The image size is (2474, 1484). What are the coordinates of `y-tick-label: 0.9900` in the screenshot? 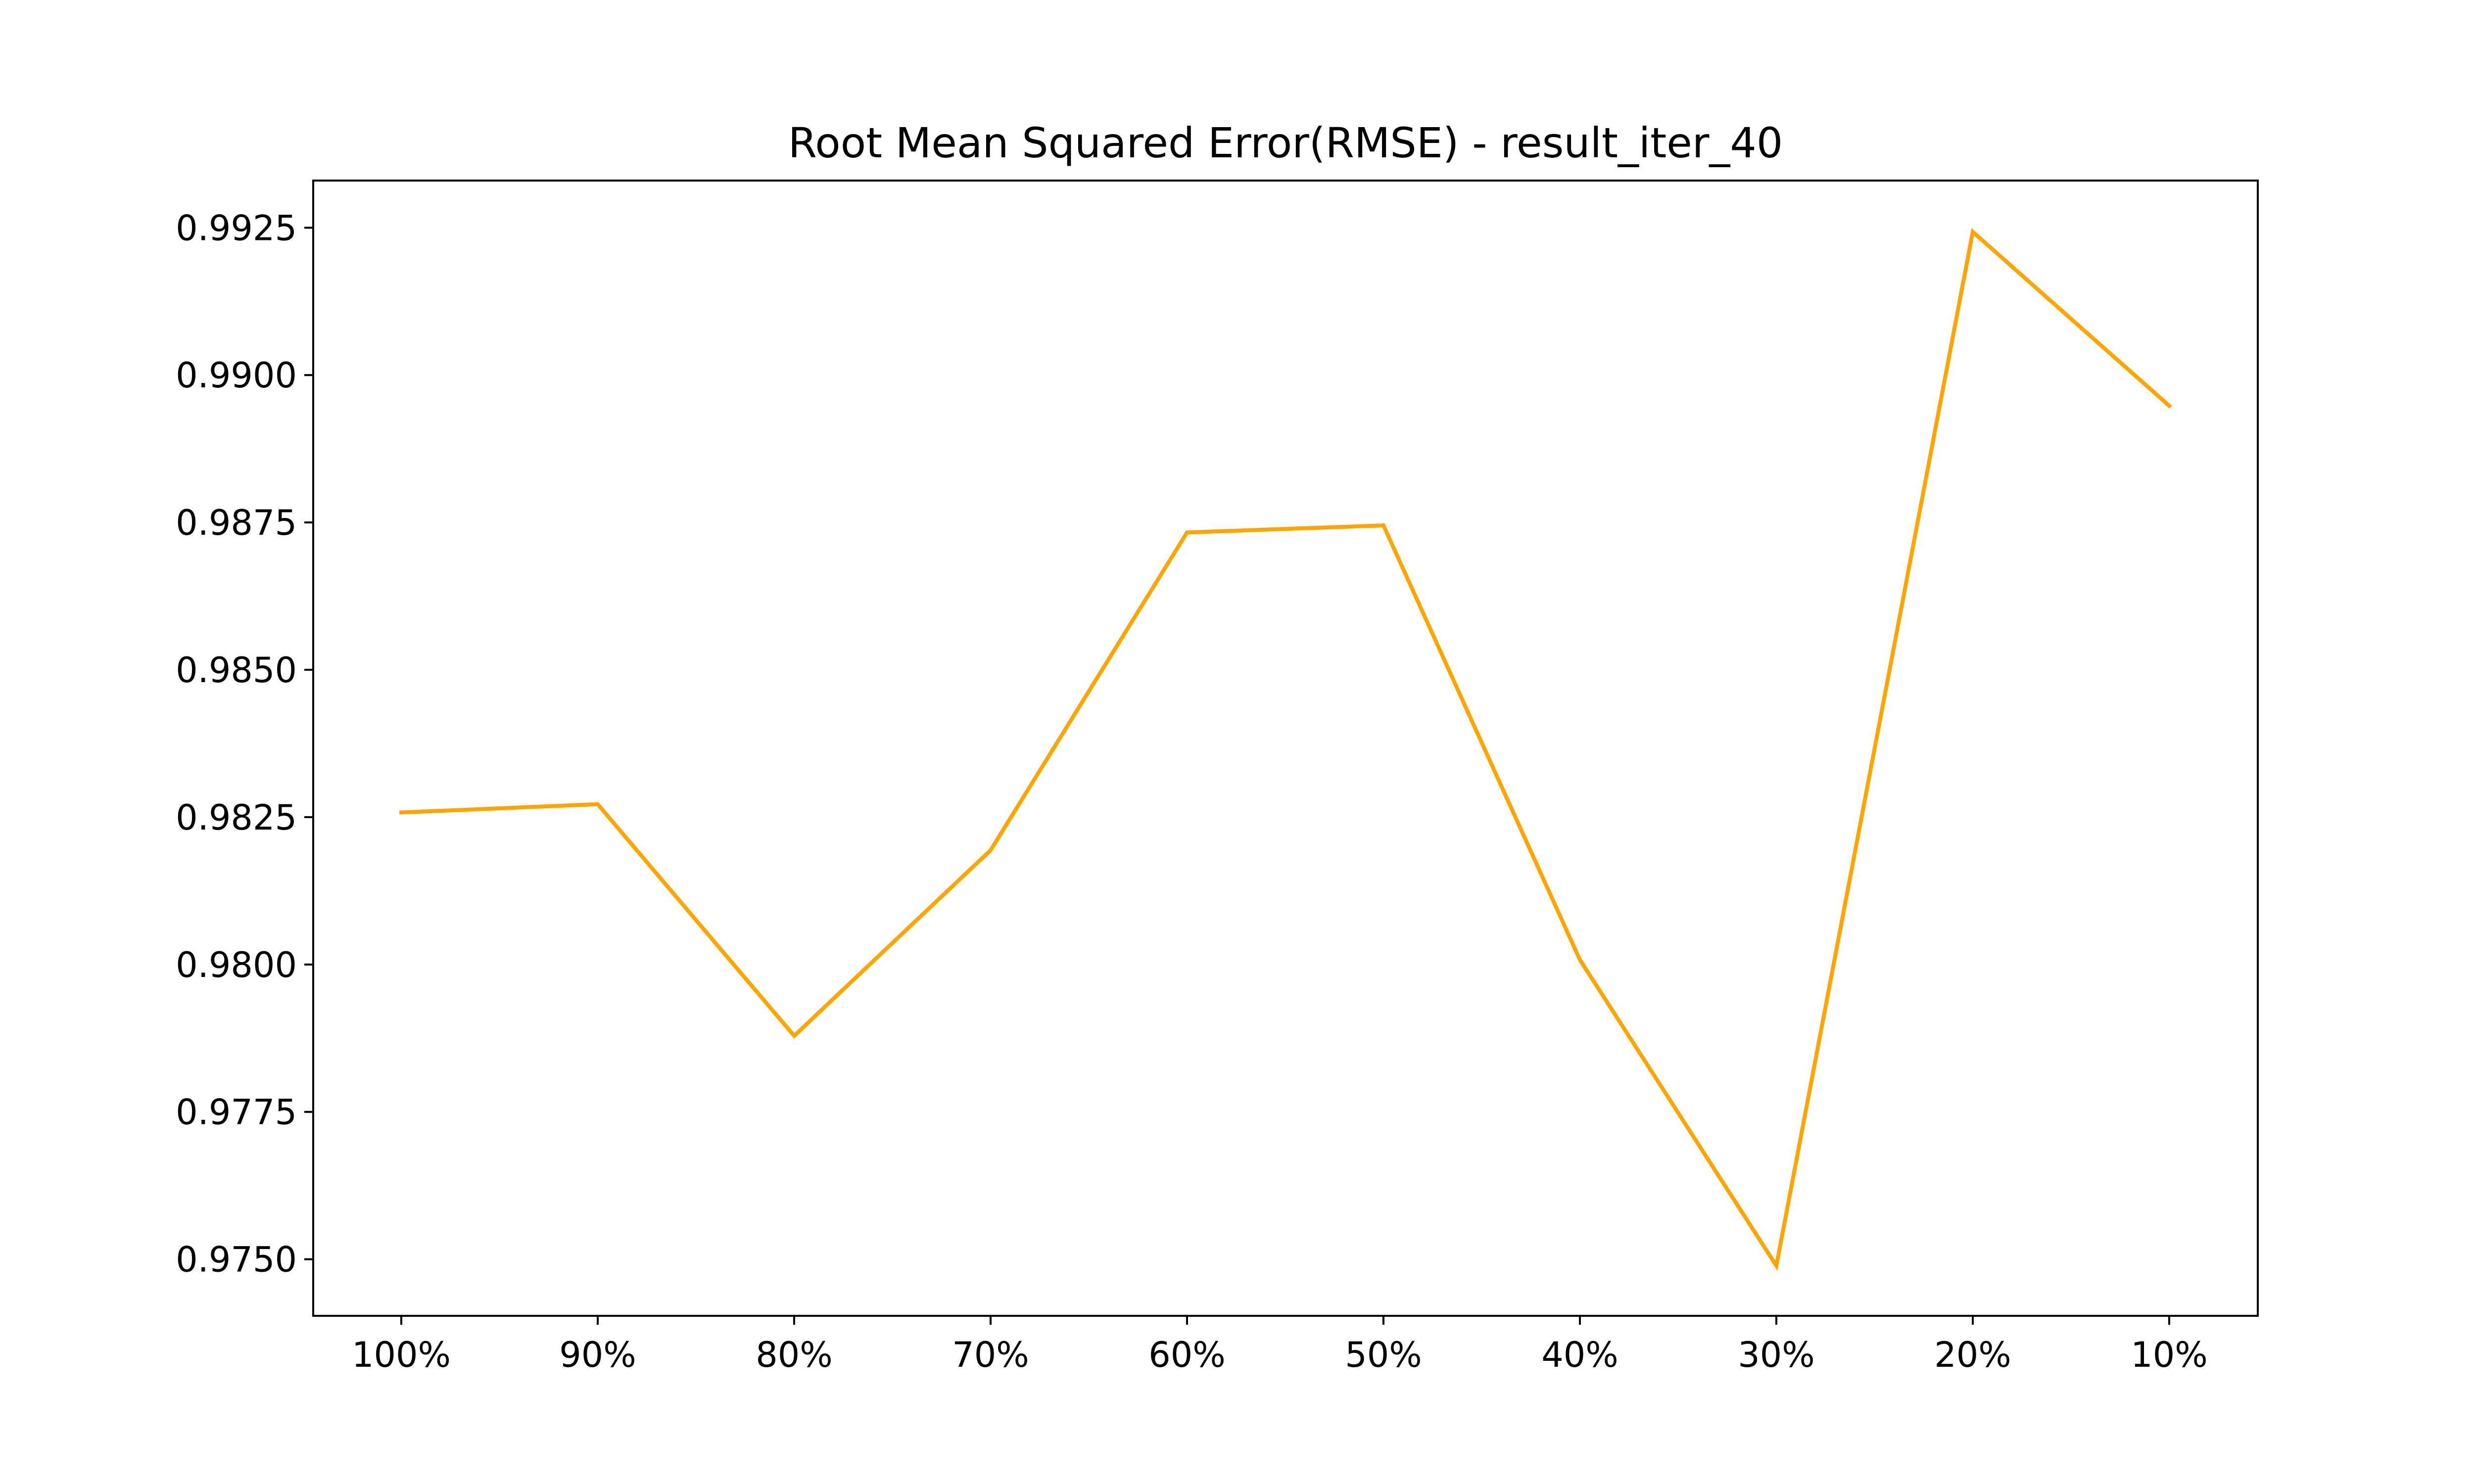 It's located at (237, 375).